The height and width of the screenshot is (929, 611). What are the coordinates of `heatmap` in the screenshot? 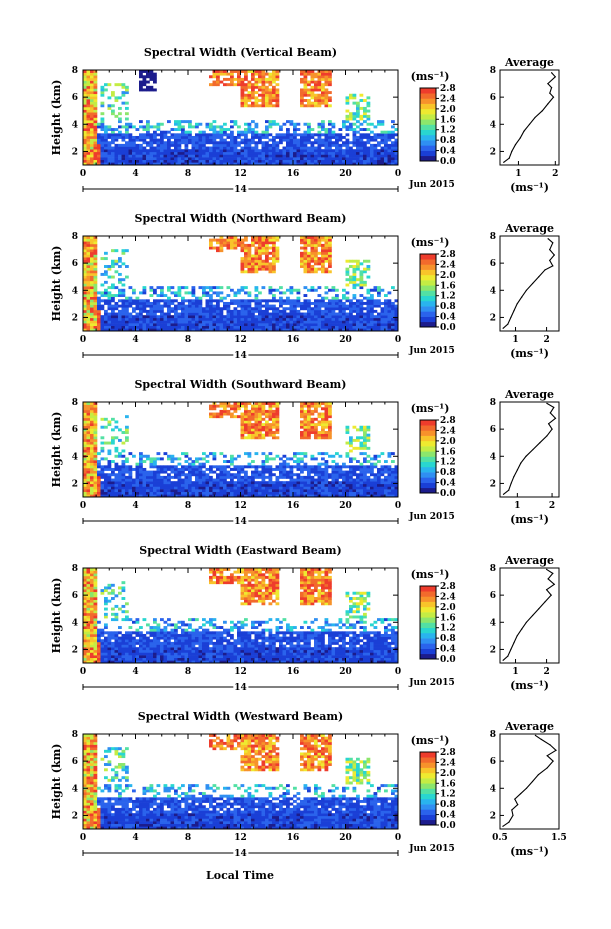 It's located at (241, 118).